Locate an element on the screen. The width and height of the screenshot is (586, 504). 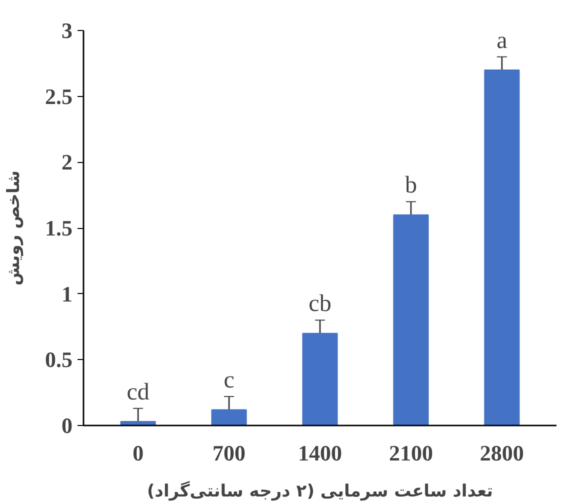
x-tick-label: 2800 is located at coordinates (502, 453).